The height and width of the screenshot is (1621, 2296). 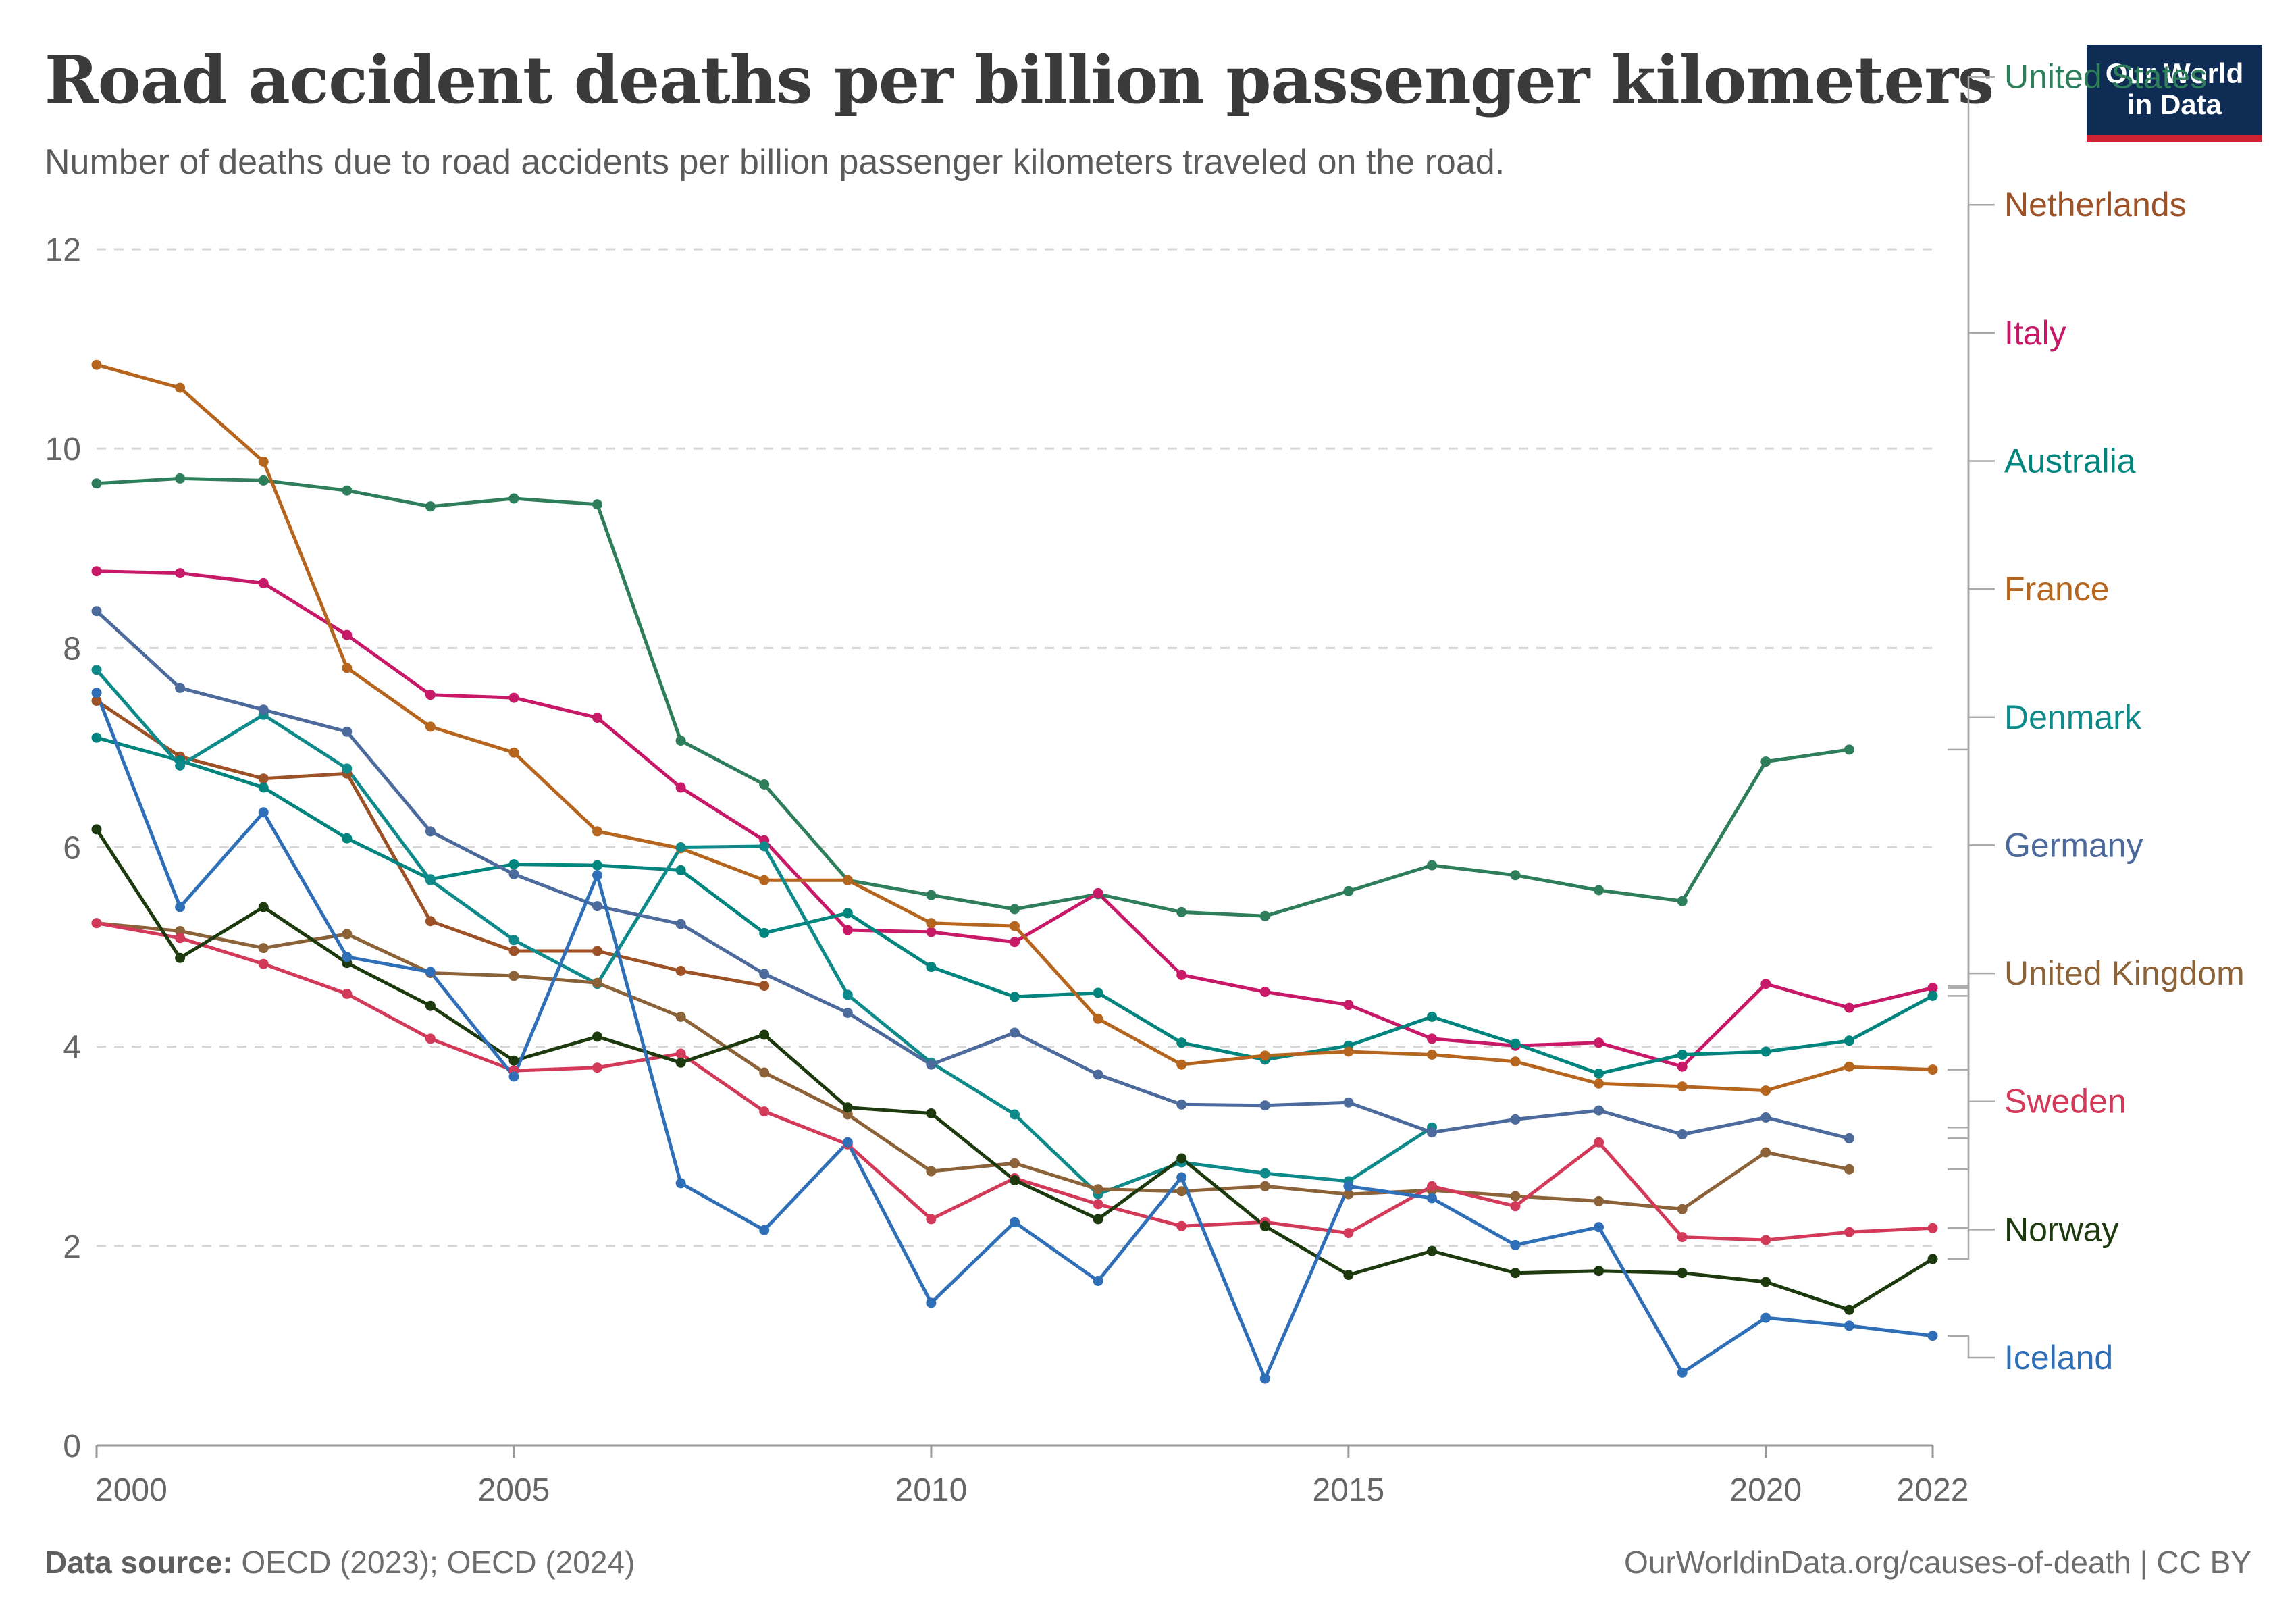 I want to click on series-label-norway: Norway, so click(x=2061, y=1229).